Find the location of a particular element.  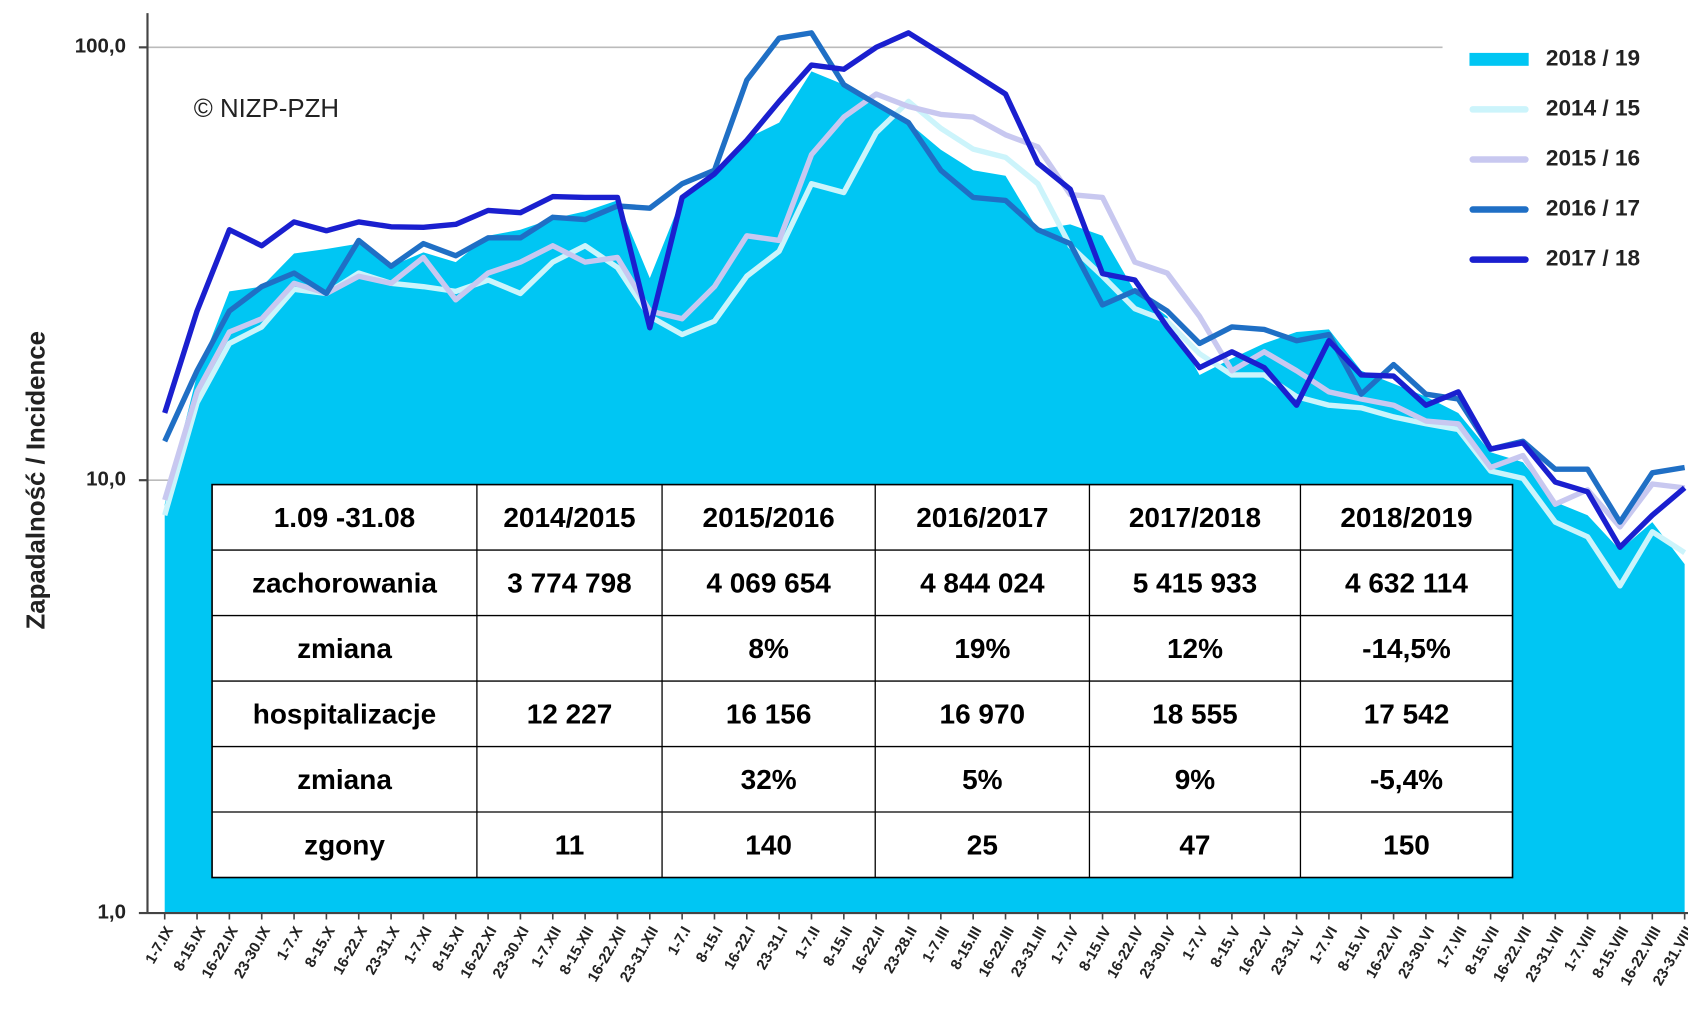

legend-label: 2018 / 19 is located at coordinates (1593, 57).